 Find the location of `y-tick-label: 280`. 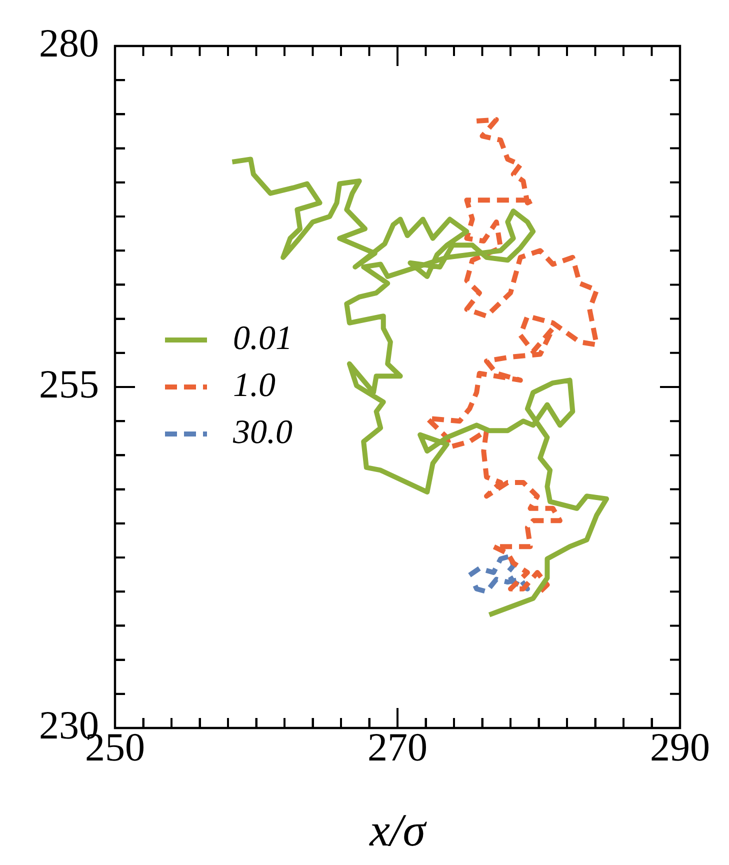

y-tick-label: 280 is located at coordinates (69, 43).